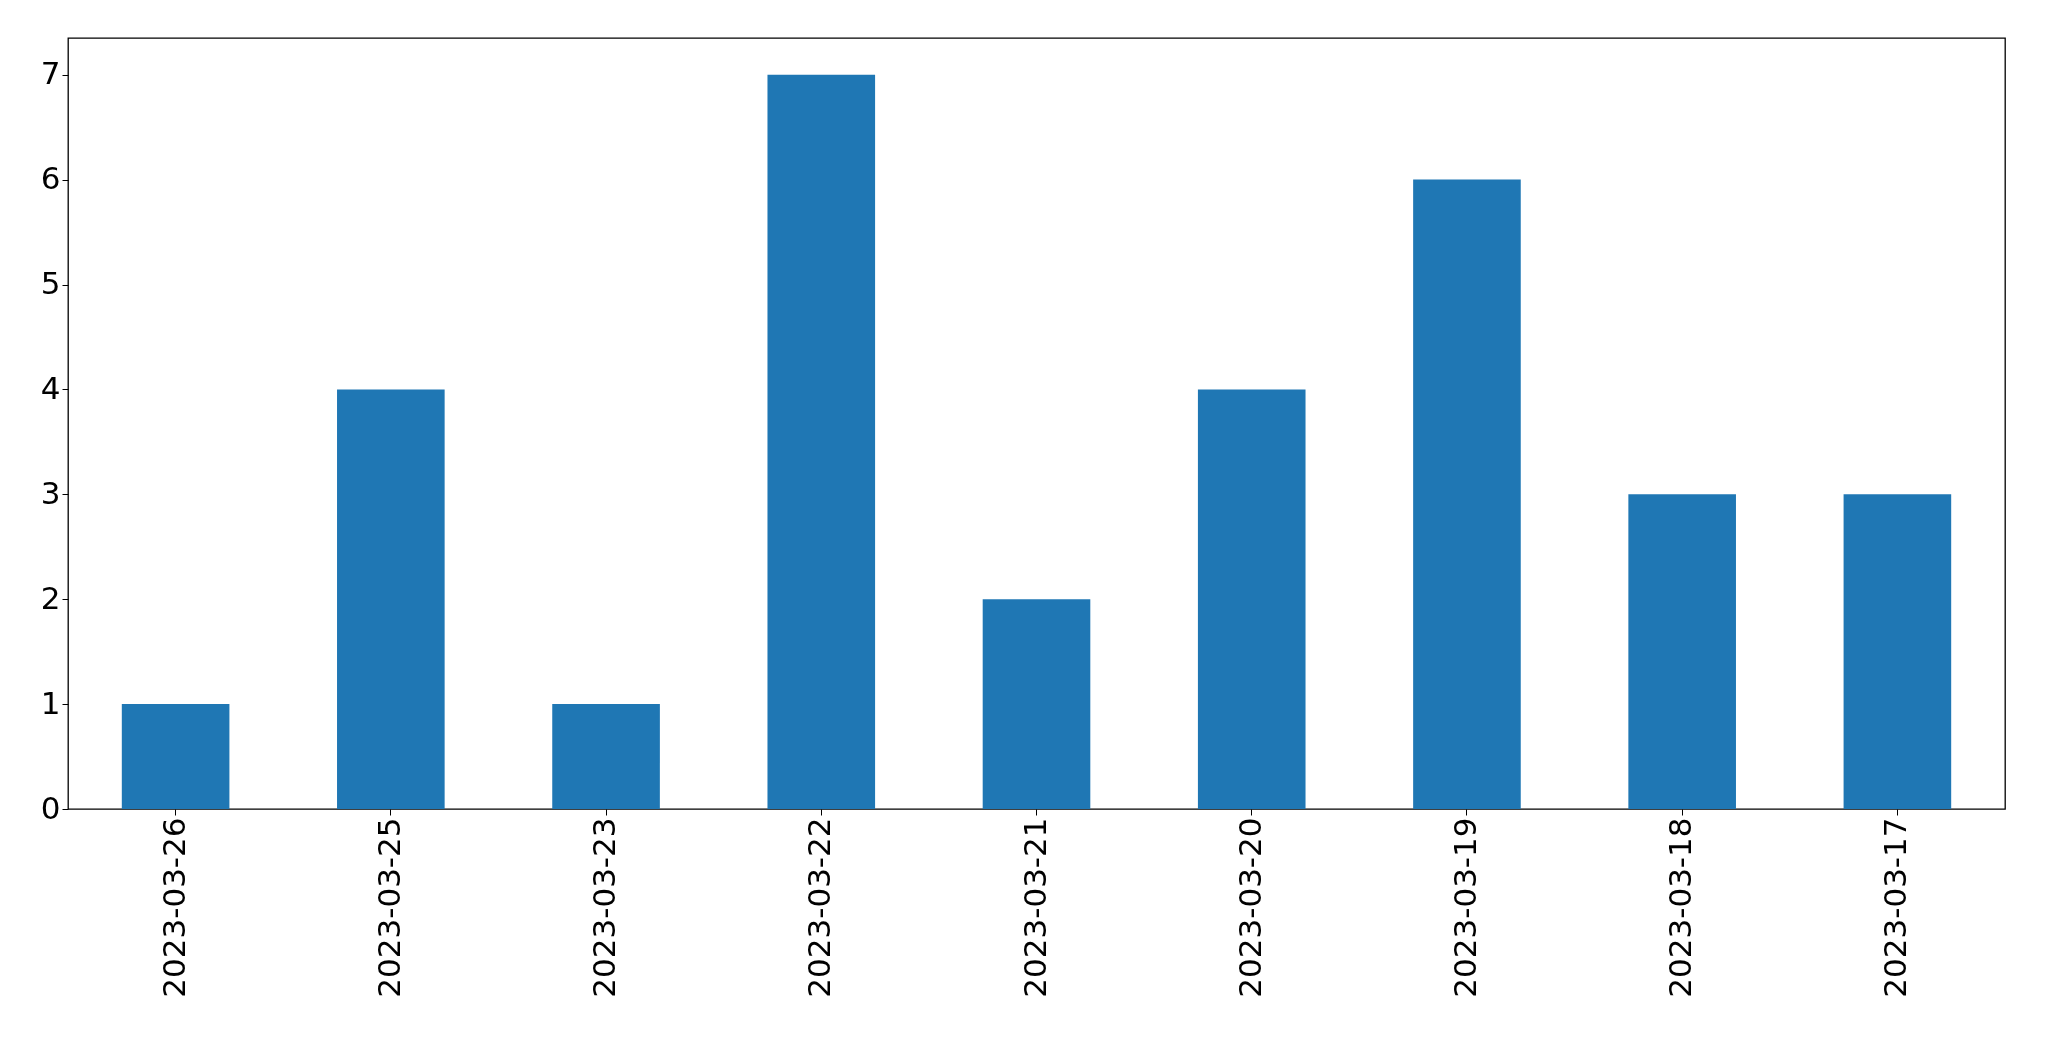 Image resolution: width=2049 pixels, height=1061 pixels. What do you see at coordinates (50, 387) in the screenshot?
I see `y-tick-label: 4` at bounding box center [50, 387].